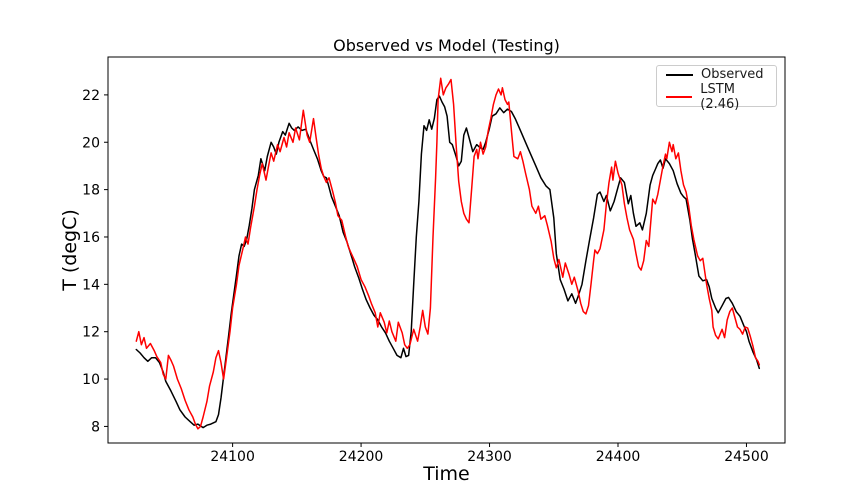 The image size is (864, 504). I want to click on y-tick-label: 22, so click(91, 96).